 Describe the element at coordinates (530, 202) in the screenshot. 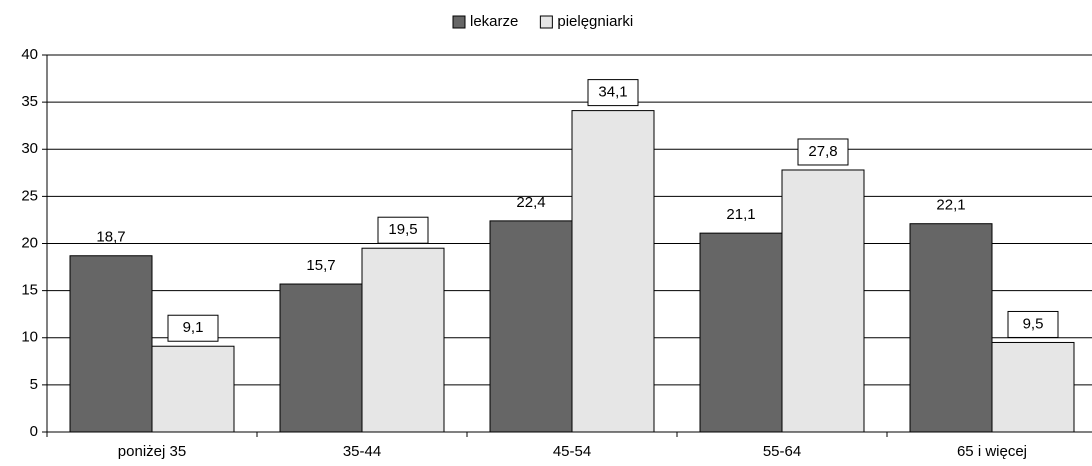

I see `data-label: 22,4` at that location.